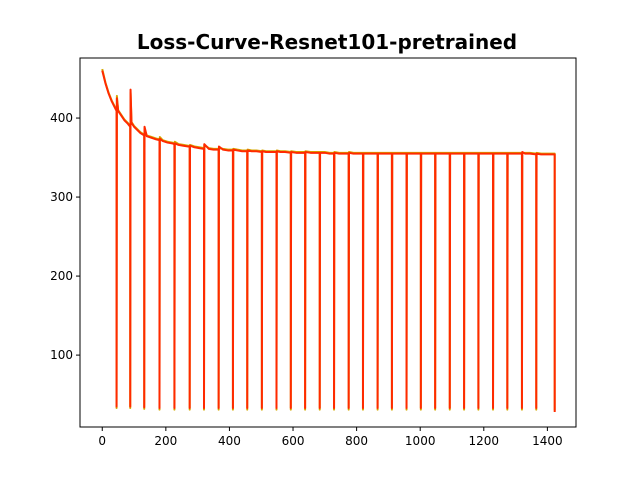 Image resolution: width=640 pixels, height=480 pixels. Describe the element at coordinates (65, 236) in the screenshot. I see `y-axis: 100 200 300 400` at that location.